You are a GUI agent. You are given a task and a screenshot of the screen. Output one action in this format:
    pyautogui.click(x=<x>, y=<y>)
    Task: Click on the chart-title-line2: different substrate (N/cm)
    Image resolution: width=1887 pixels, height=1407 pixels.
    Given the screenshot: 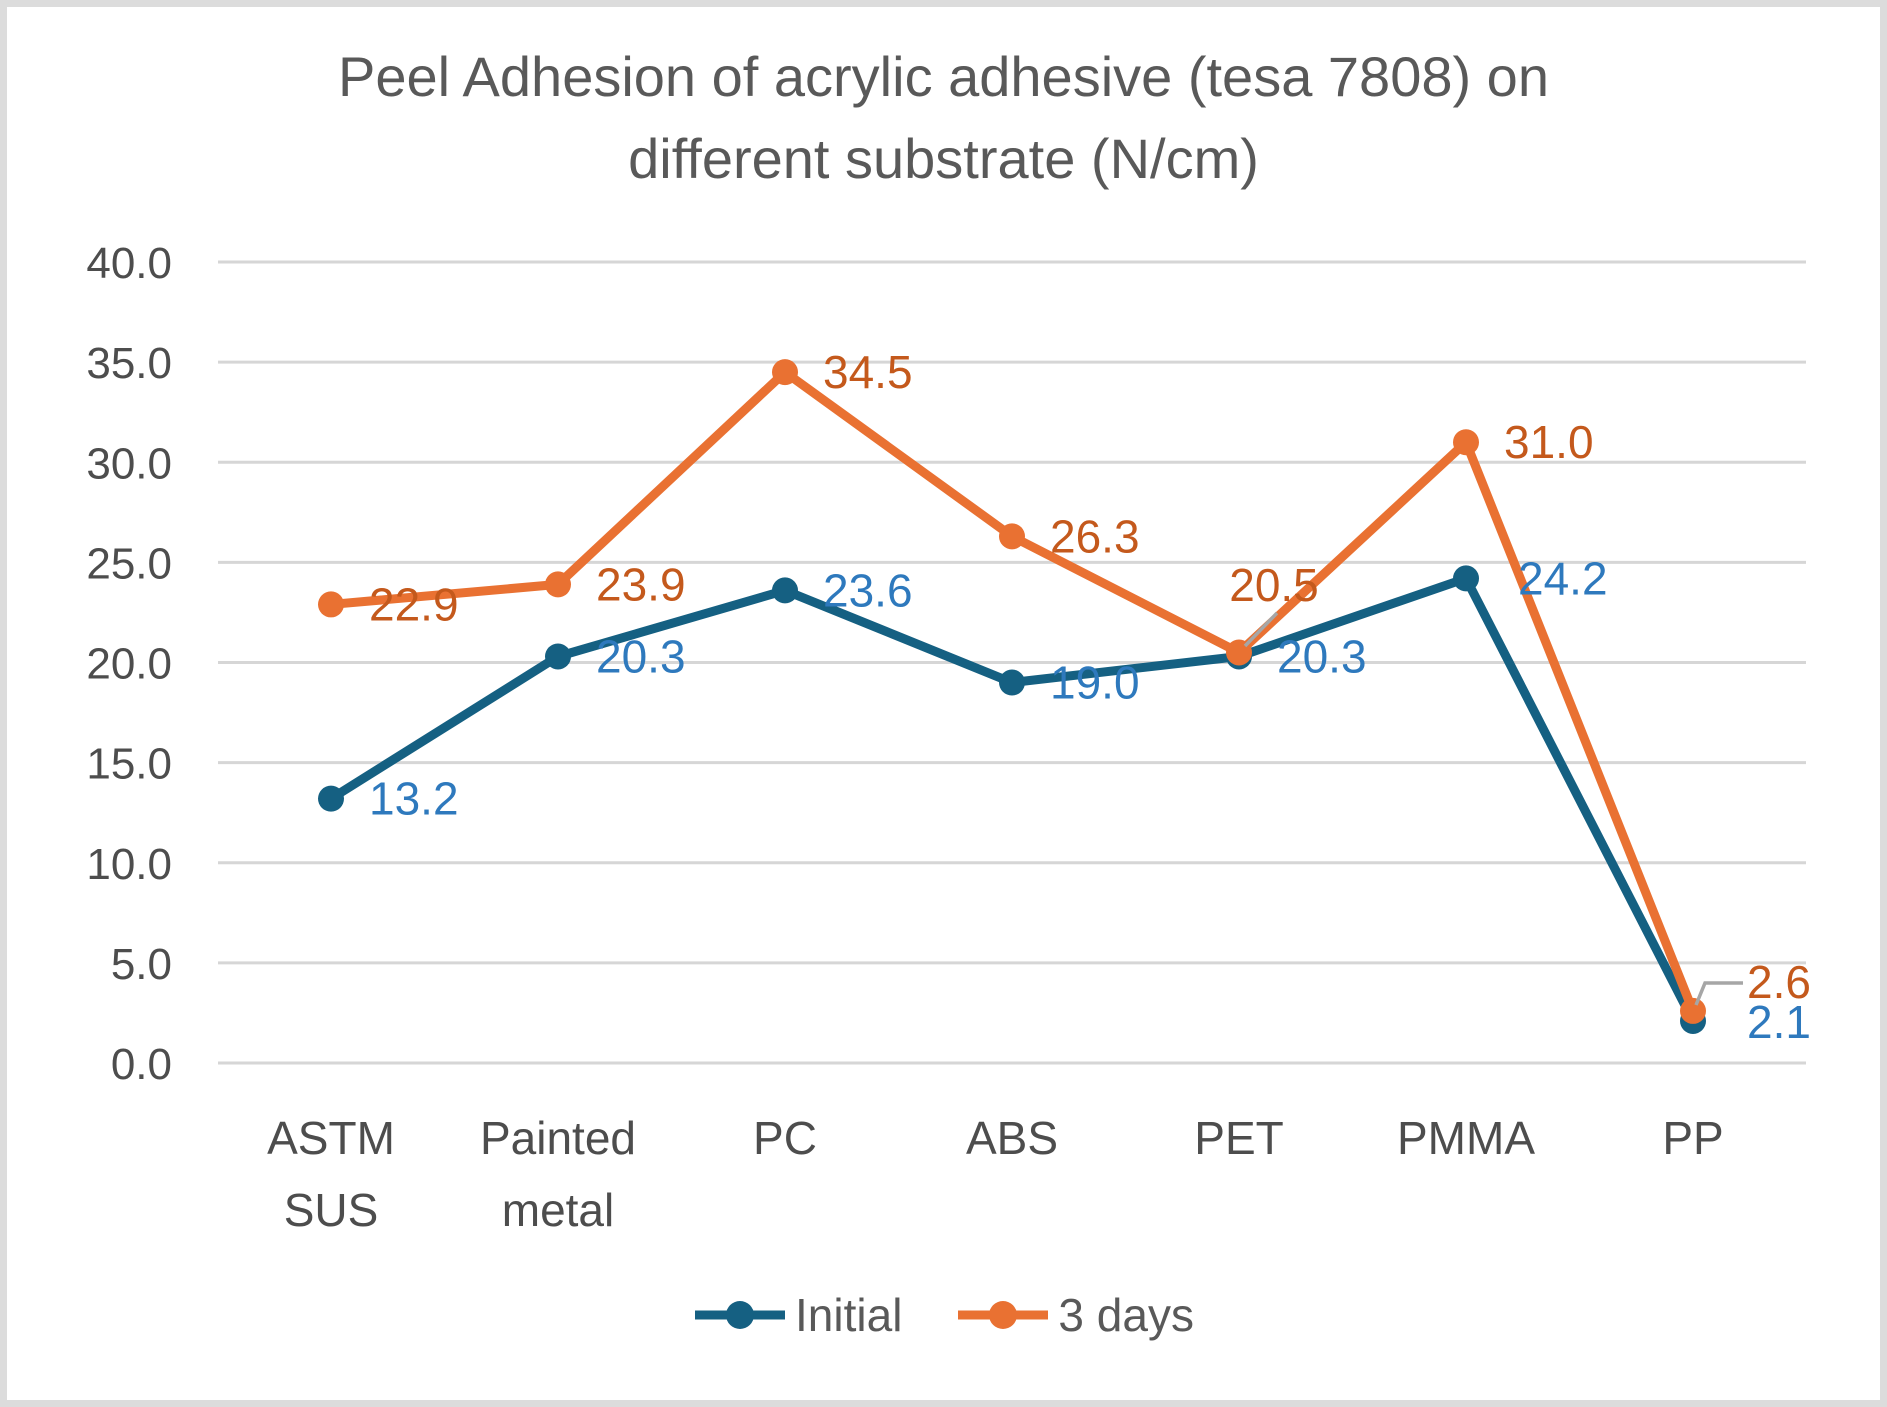 What is the action you would take?
    pyautogui.click(x=943, y=158)
    